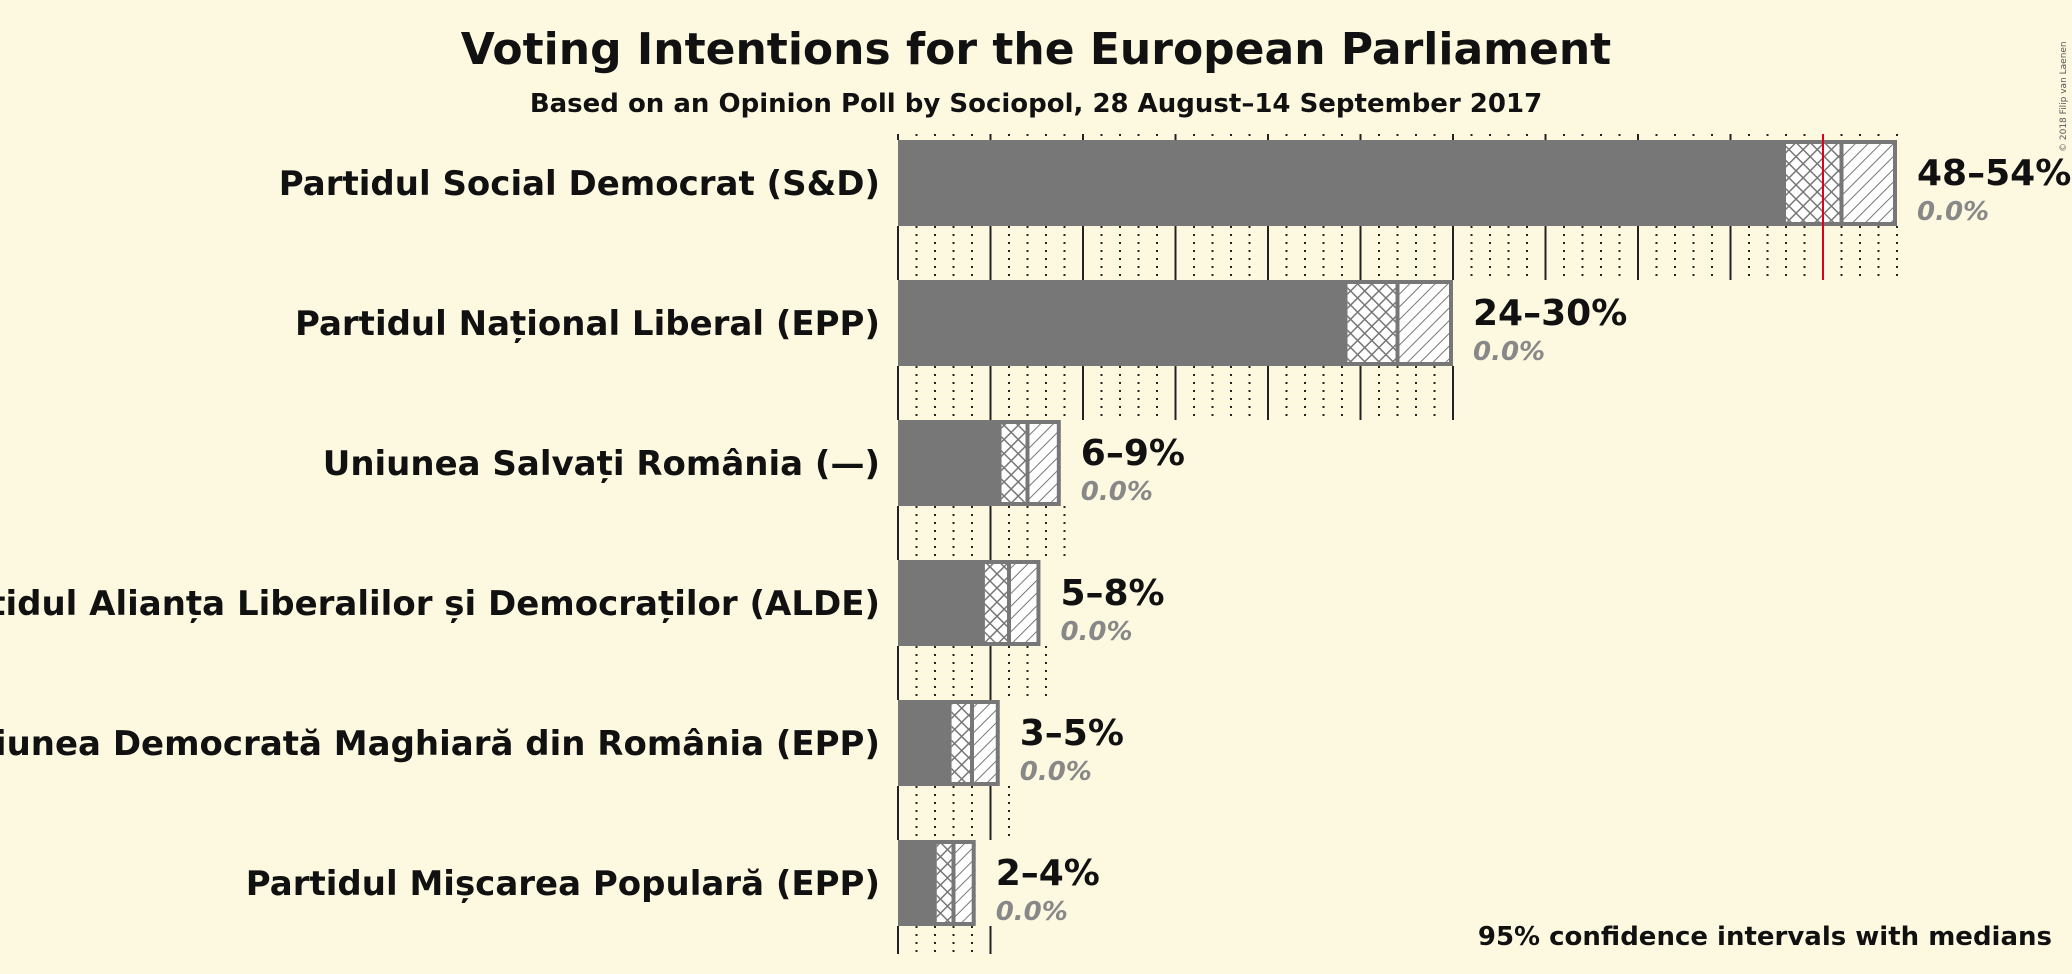 Image resolution: width=2072 pixels, height=974 pixels. Describe the element at coordinates (587, 324) in the screenshot. I see `party-label: Partidul Național Liberal (EPP)` at that location.